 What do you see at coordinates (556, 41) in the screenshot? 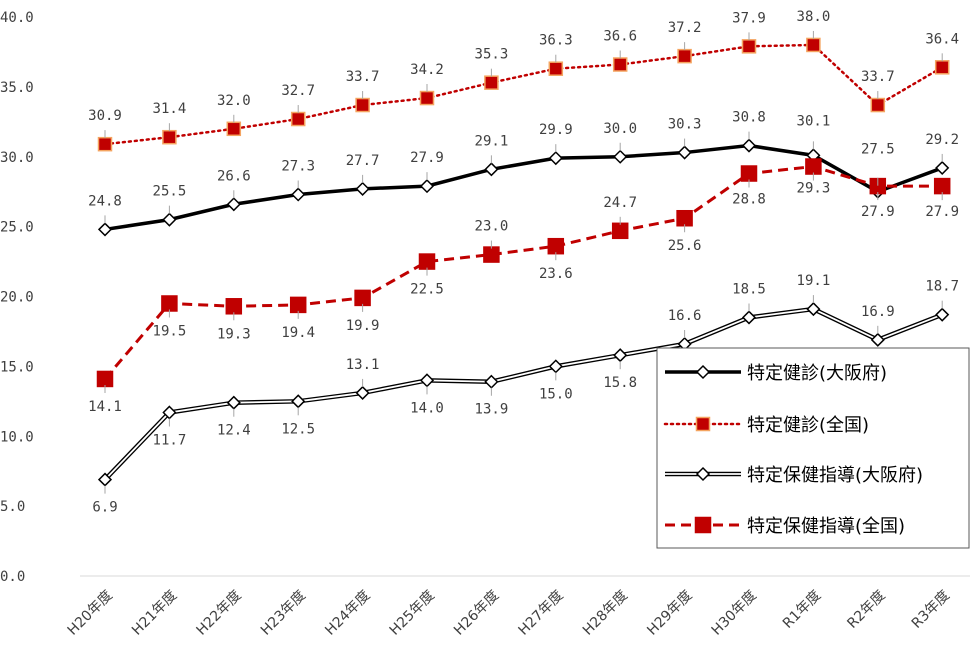
I see `data-label: 36.3` at bounding box center [556, 41].